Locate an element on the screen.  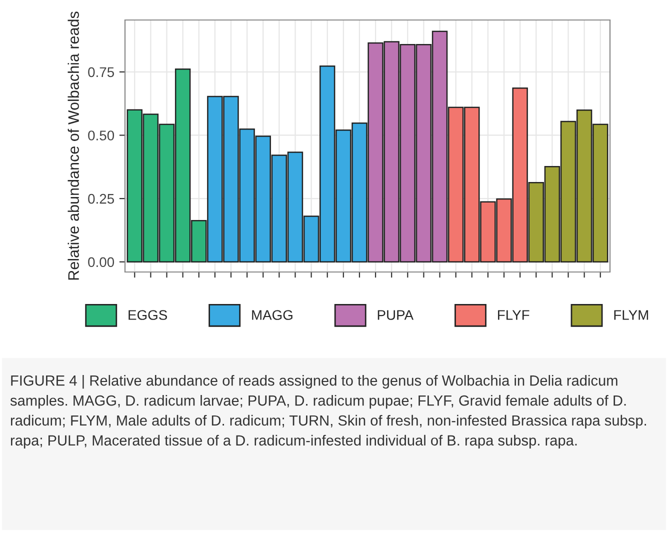
legend-label: PUPA is located at coordinates (396, 315).